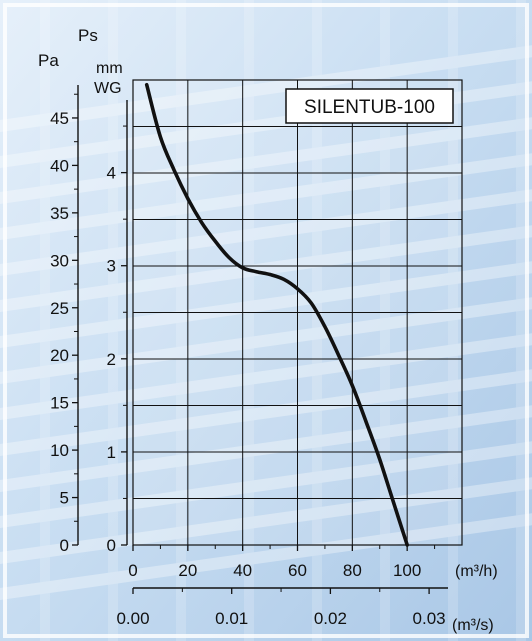  I want to click on x2-tick-label: 0.00, so click(132, 618).